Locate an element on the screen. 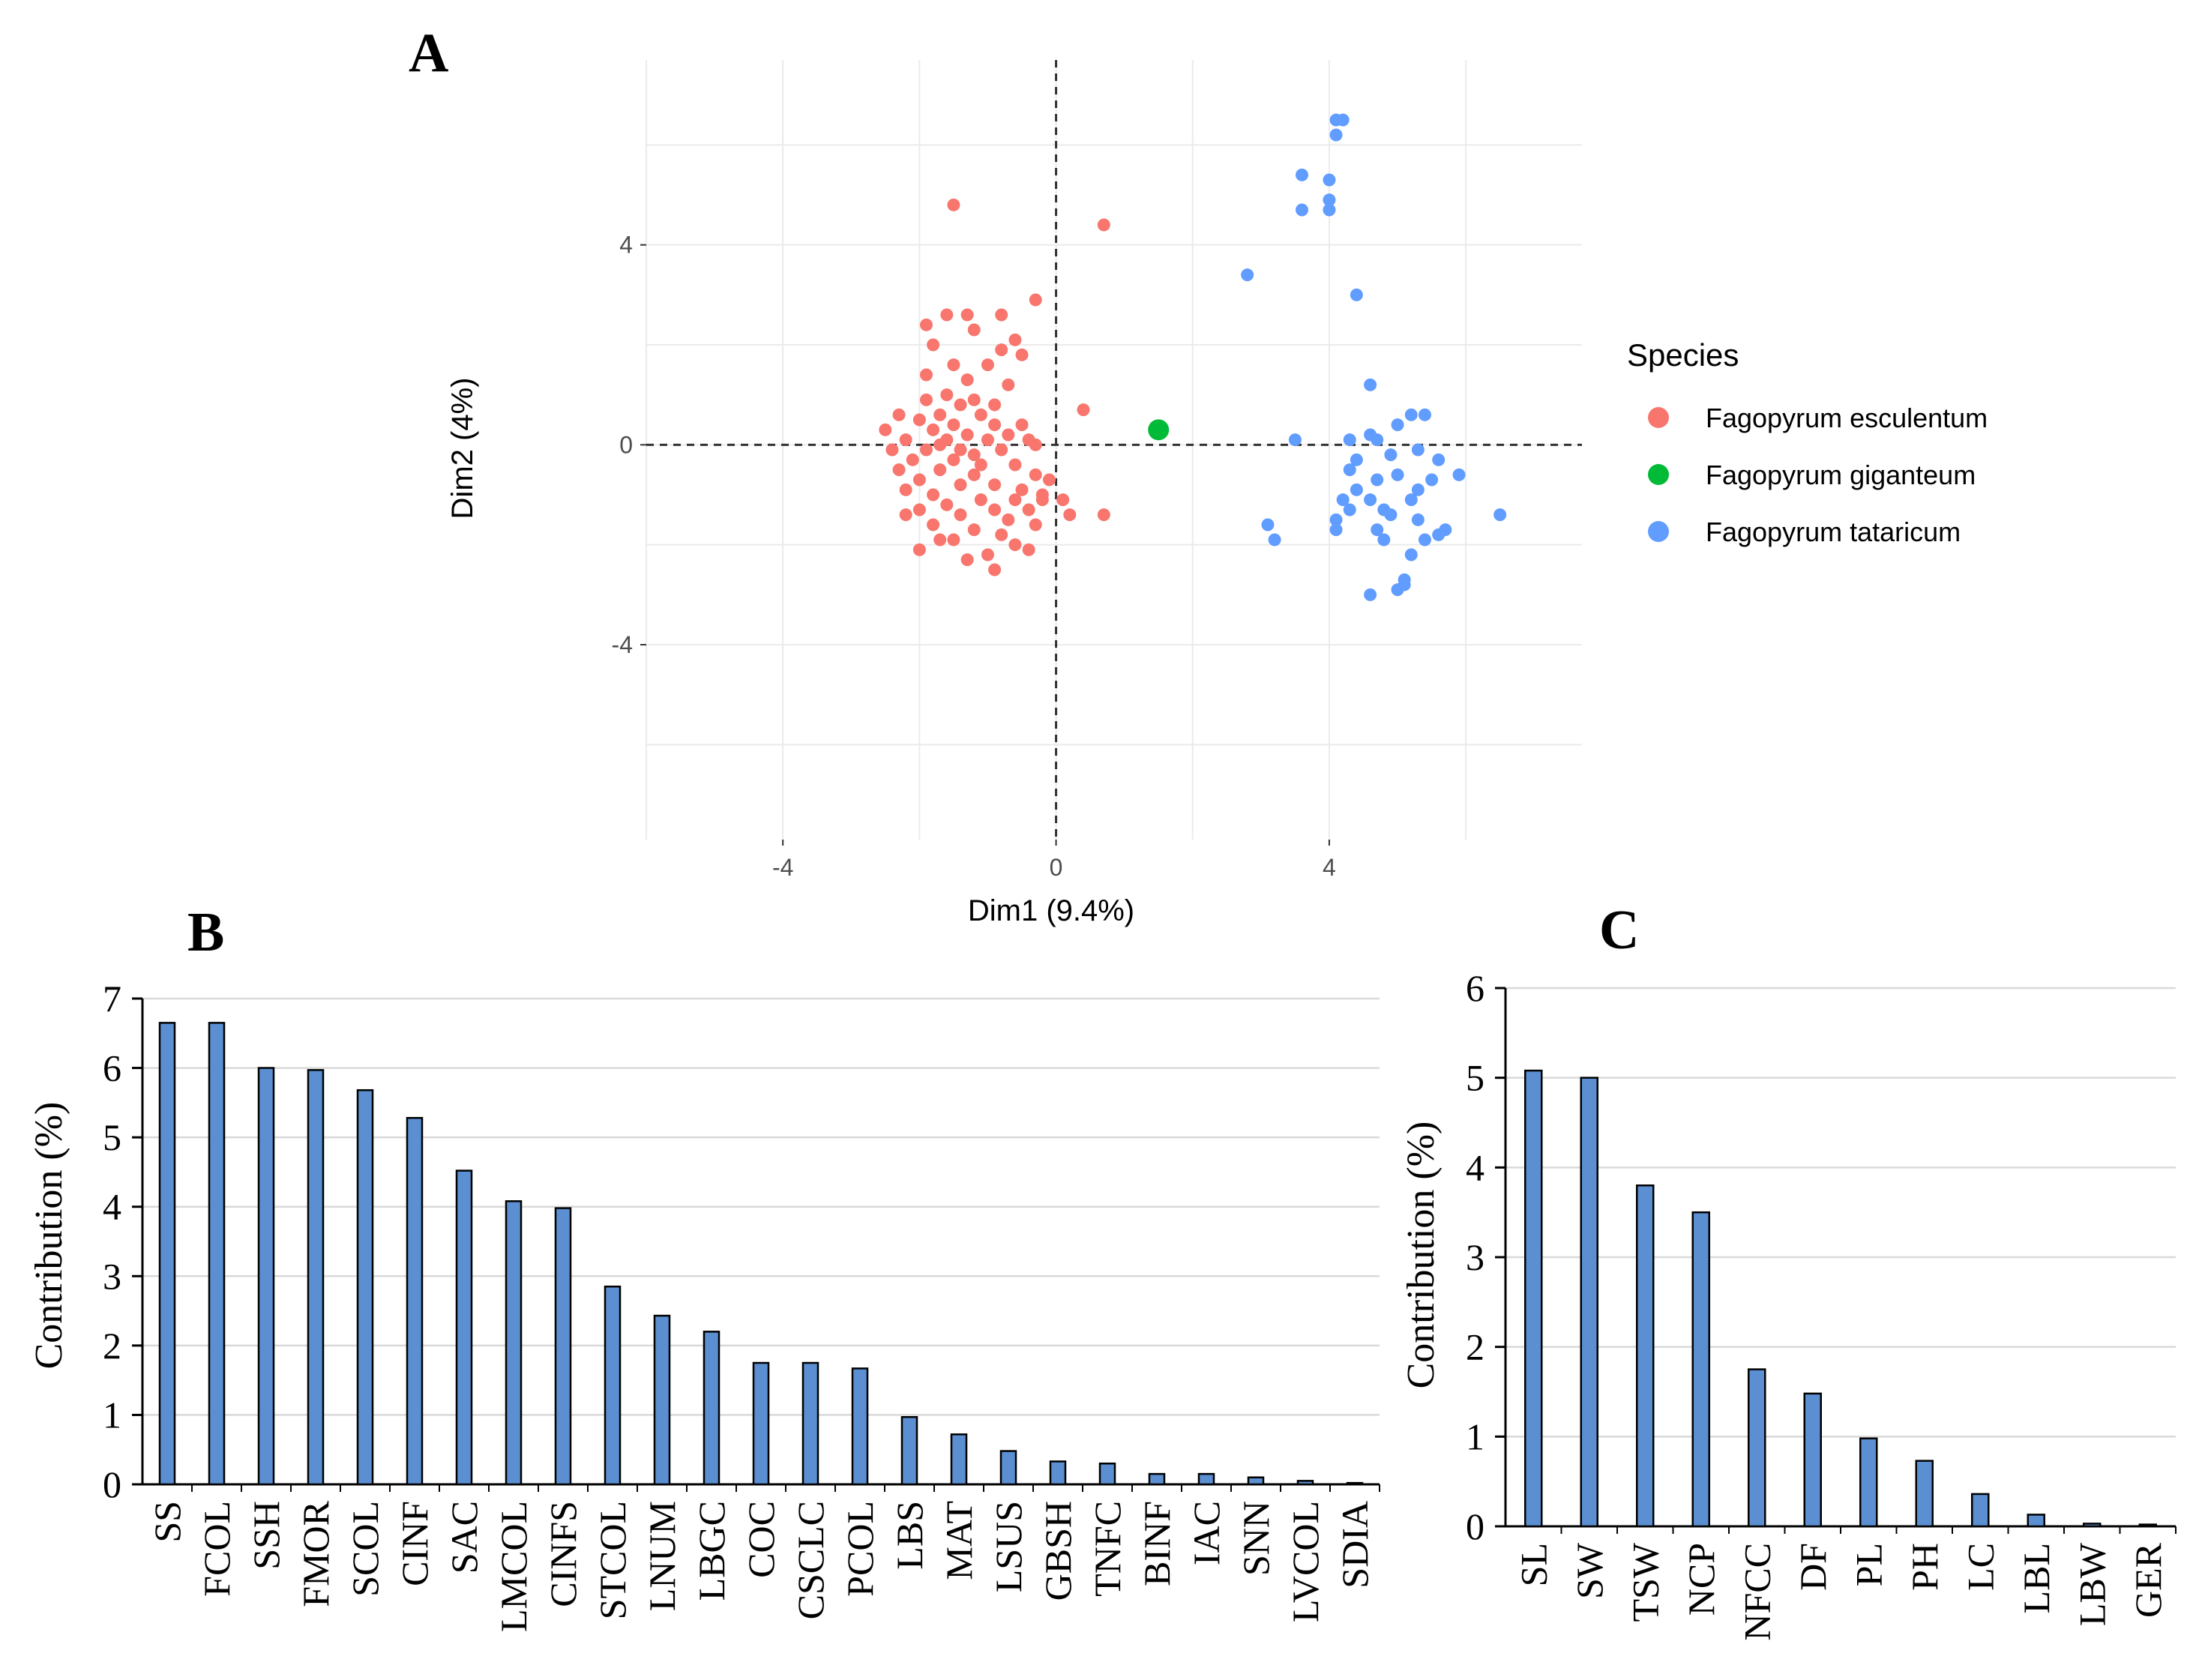 This screenshot has height=1680, width=2190. b-bar-fmor is located at coordinates (316, 1277).